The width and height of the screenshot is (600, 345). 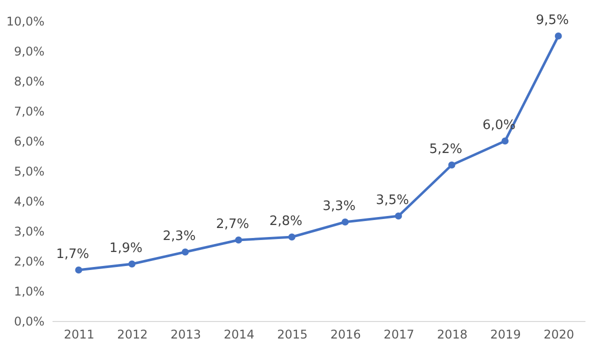 I want to click on x-tick-label: 2013, so click(x=186, y=335).